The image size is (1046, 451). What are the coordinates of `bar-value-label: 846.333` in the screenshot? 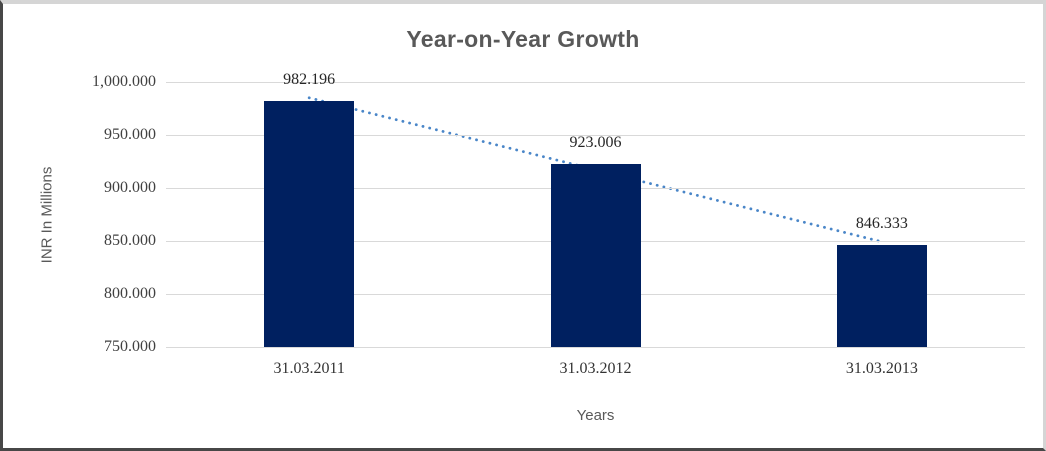 It's located at (881, 223).